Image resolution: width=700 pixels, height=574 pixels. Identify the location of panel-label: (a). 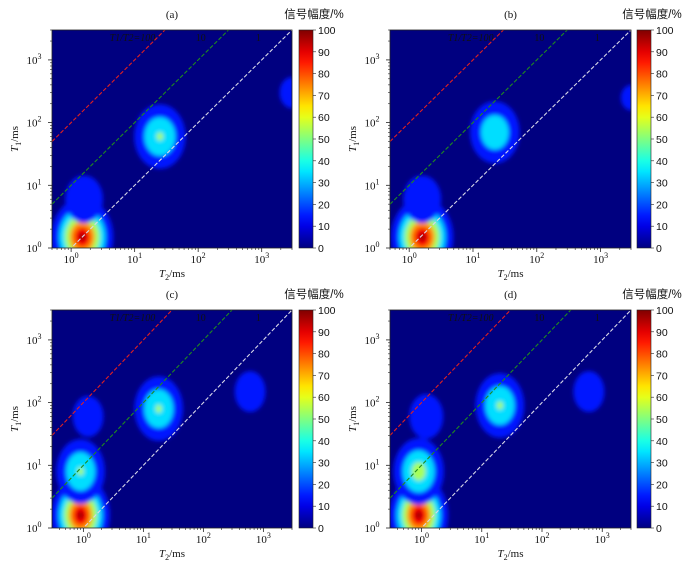
(172, 15).